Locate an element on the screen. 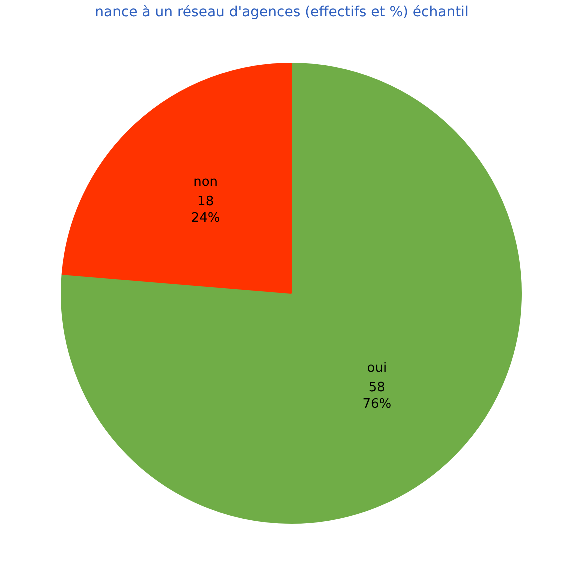 The height and width of the screenshot is (568, 563). data-label: 18 24% is located at coordinates (205, 210).